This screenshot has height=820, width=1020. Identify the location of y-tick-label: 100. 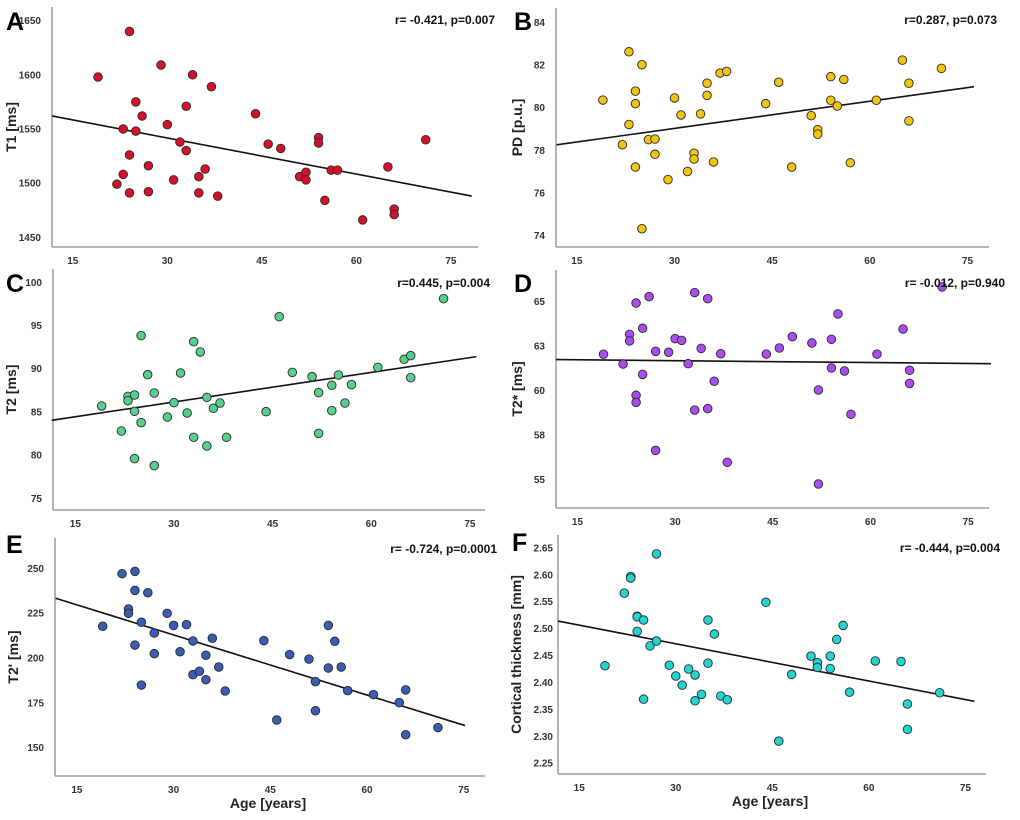
(33, 283).